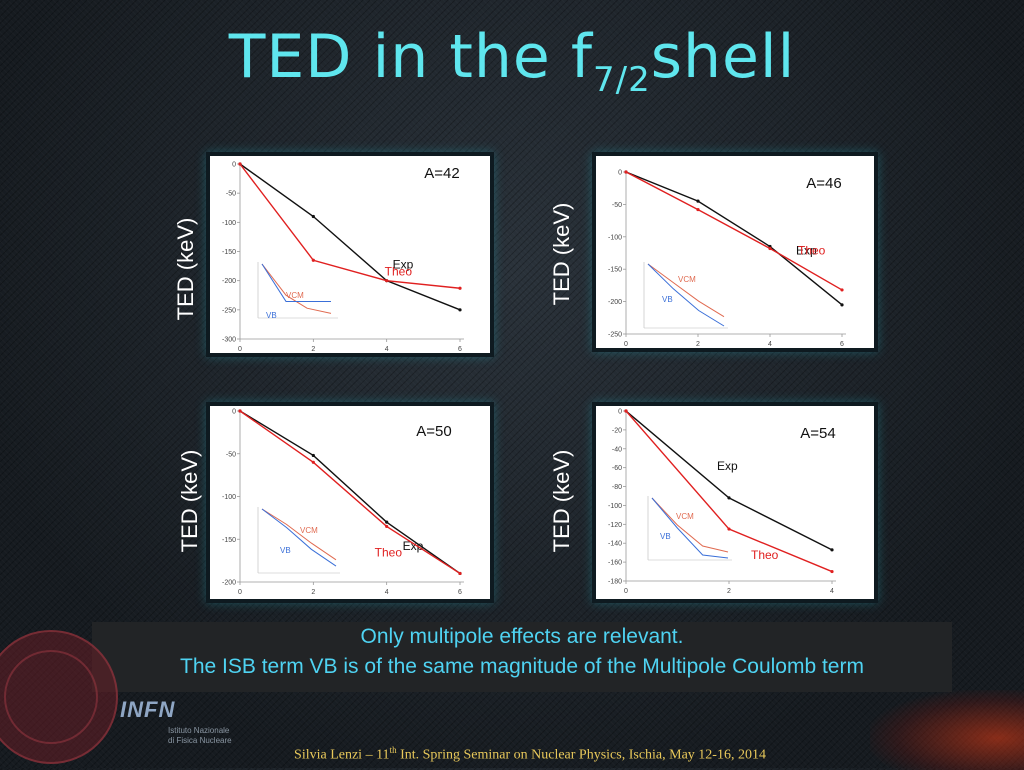 This screenshot has width=1024, height=770. What do you see at coordinates (410, 57) in the screenshot?
I see `title-main: TED in the f` at bounding box center [410, 57].